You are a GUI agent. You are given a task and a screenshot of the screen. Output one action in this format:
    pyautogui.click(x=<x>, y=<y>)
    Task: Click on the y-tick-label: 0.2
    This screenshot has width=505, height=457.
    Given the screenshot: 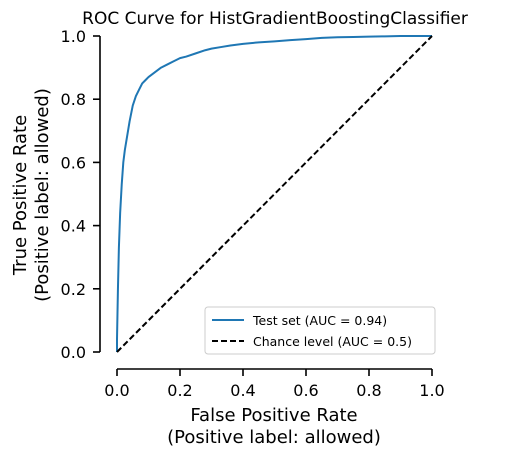 What is the action you would take?
    pyautogui.click(x=73, y=289)
    